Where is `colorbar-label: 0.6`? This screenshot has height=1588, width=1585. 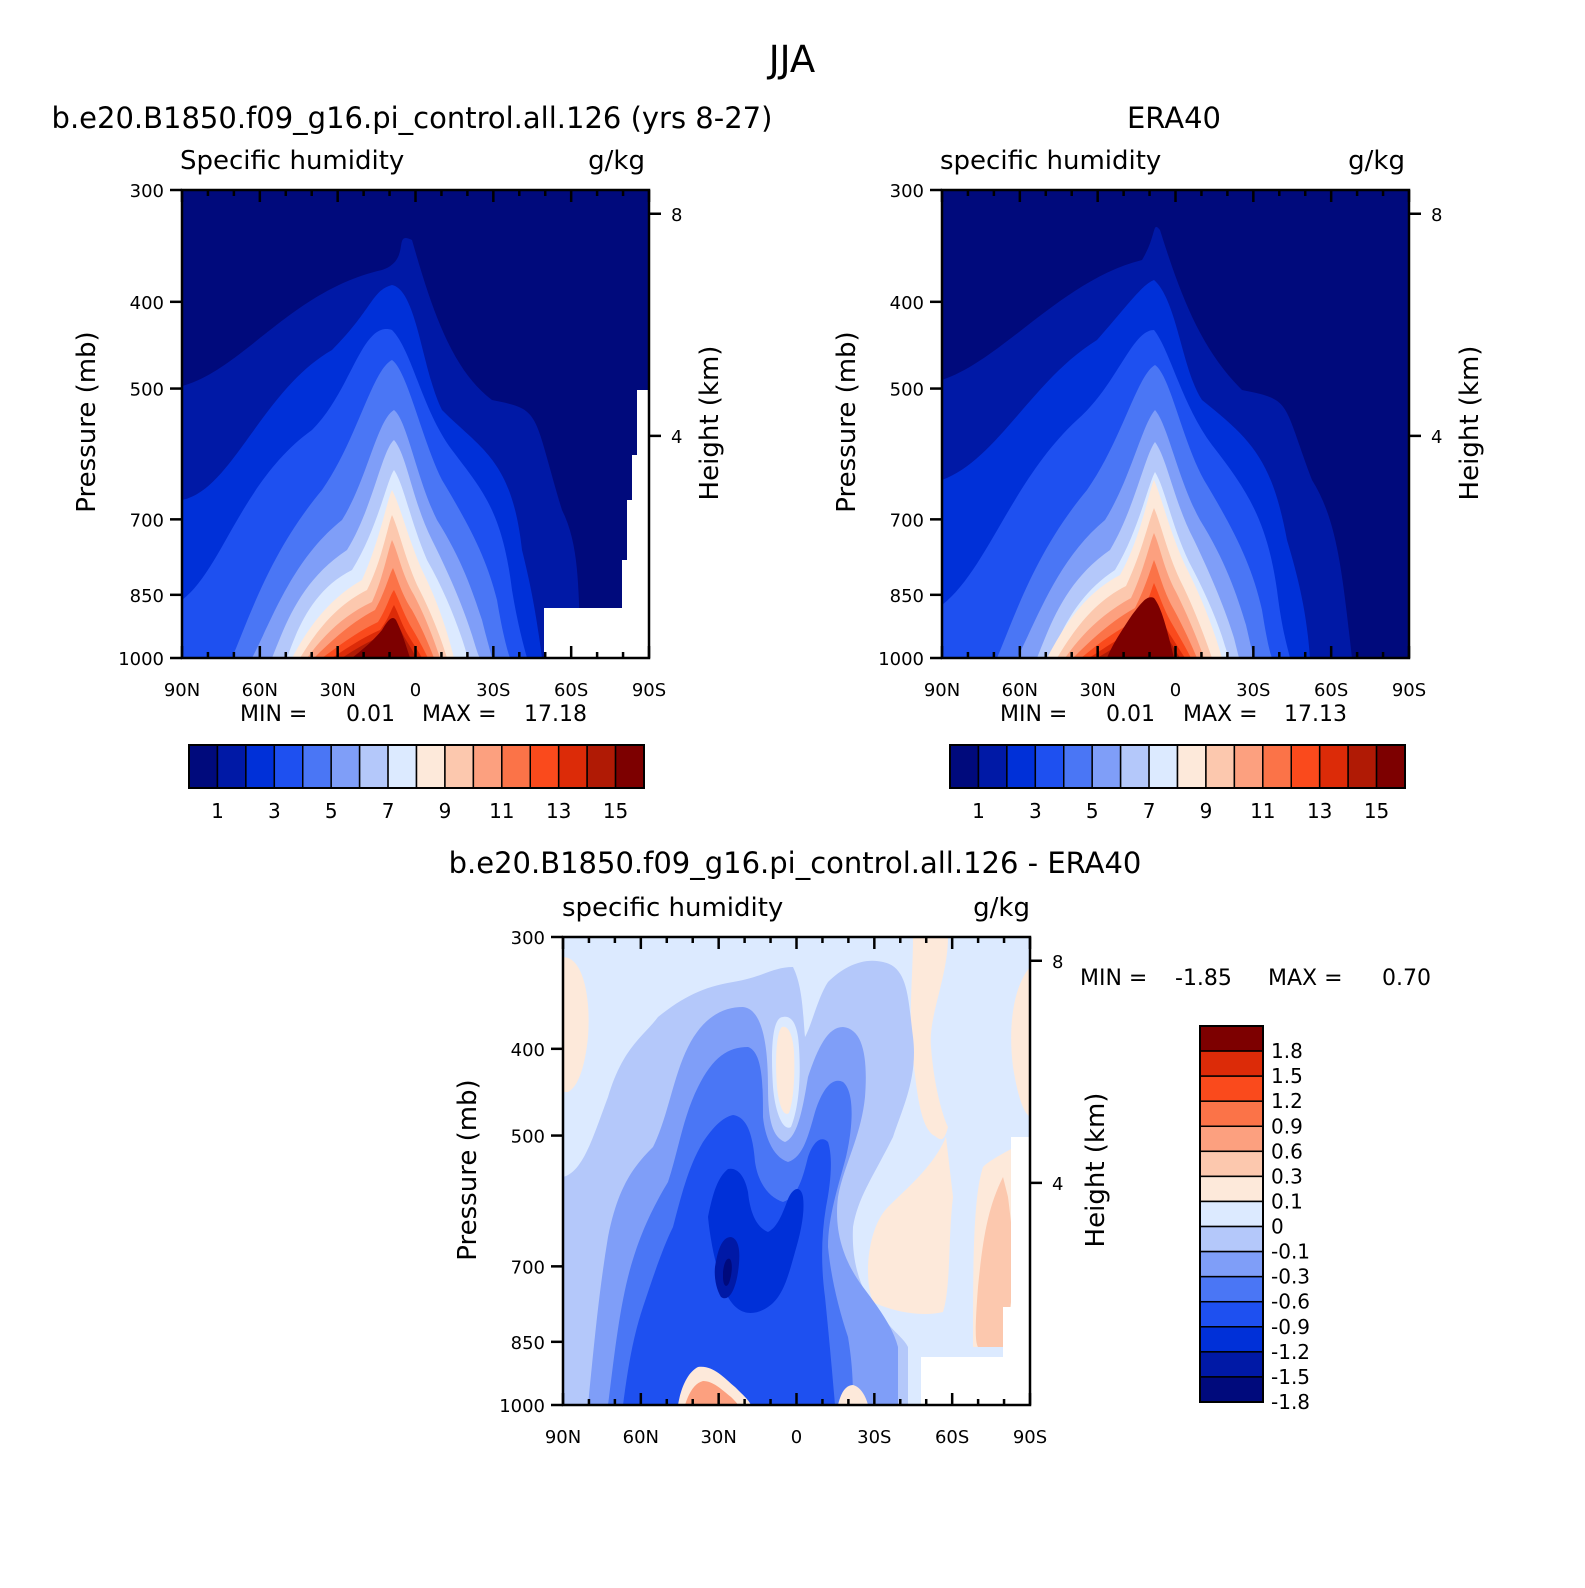
colorbar-label: 0.6 is located at coordinates (1287, 1151).